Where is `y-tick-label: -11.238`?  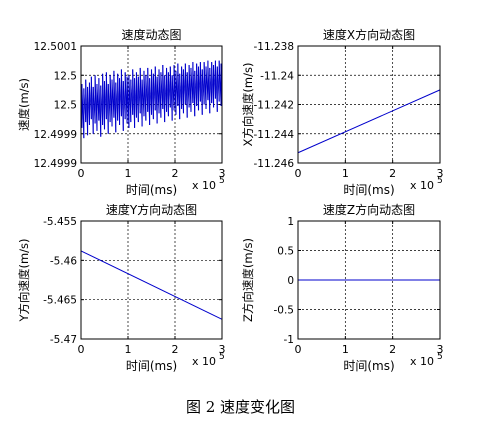 y-tick-label: -11.238 is located at coordinates (273, 47).